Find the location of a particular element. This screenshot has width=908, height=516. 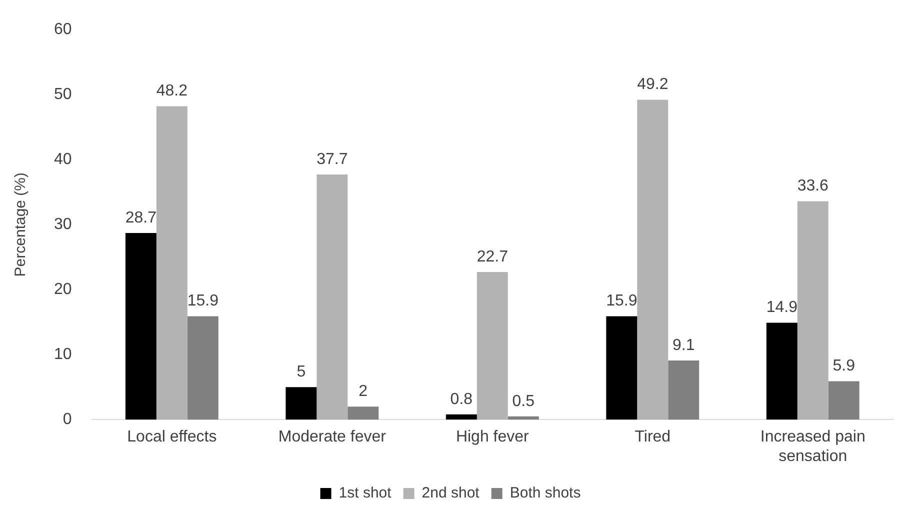

y-tick-label: 30 is located at coordinates (63, 225).